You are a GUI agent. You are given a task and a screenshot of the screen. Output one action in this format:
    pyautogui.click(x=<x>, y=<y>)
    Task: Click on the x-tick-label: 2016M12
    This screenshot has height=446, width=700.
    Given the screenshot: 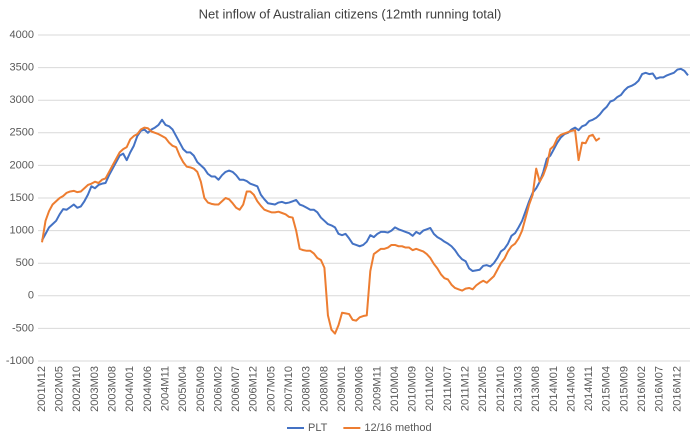 What is the action you would take?
    pyautogui.click(x=677, y=389)
    